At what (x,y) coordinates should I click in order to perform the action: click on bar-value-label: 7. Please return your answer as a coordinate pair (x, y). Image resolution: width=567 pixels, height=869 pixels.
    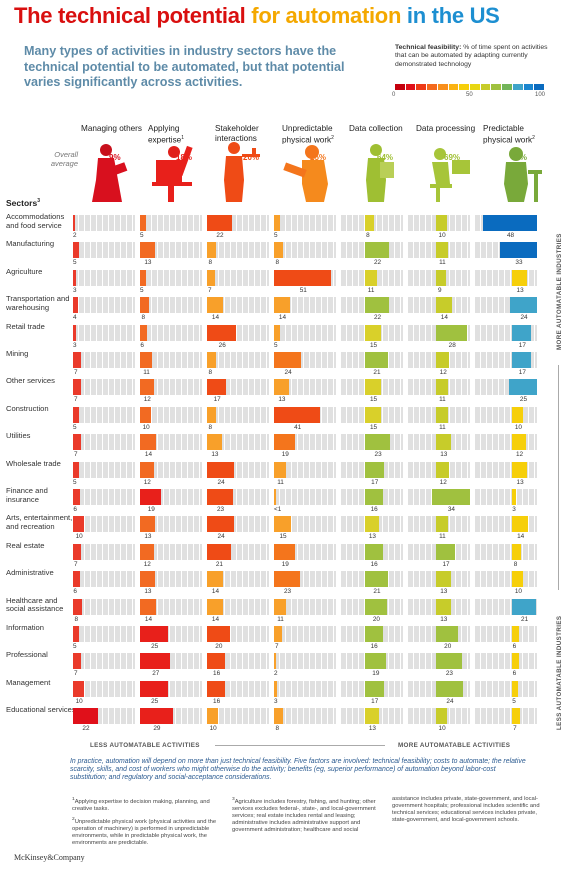
    Looking at the image, I should click on (75, 455).